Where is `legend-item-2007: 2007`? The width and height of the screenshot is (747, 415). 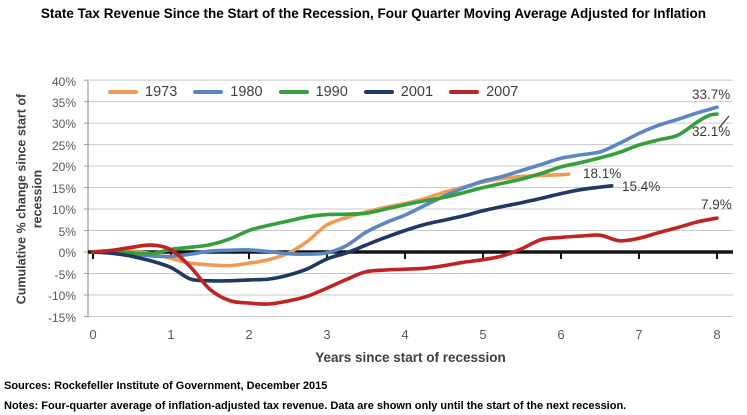
legend-item-2007: 2007 is located at coordinates (483, 92).